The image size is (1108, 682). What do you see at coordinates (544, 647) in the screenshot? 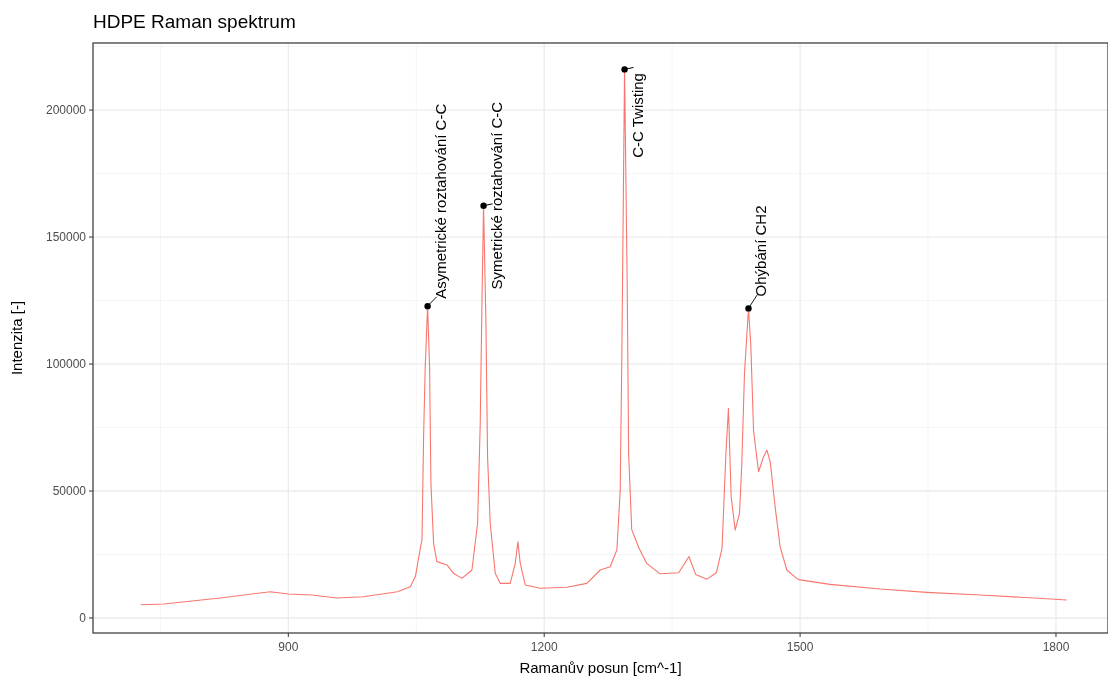
I see `x-tick-label: 1200` at bounding box center [544, 647].